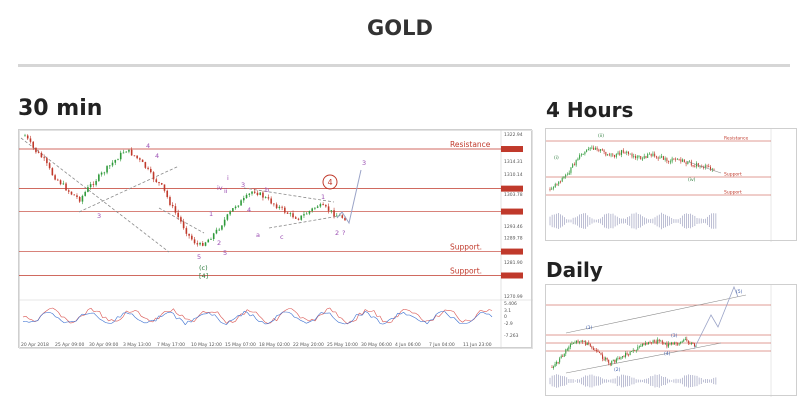 The image size is (800, 408). What do you see at coordinates (659, 185) in the screenshot?
I see `chart-4hours-svg: Resistance Support Support (i) (ii) (iv)` at bounding box center [659, 185].